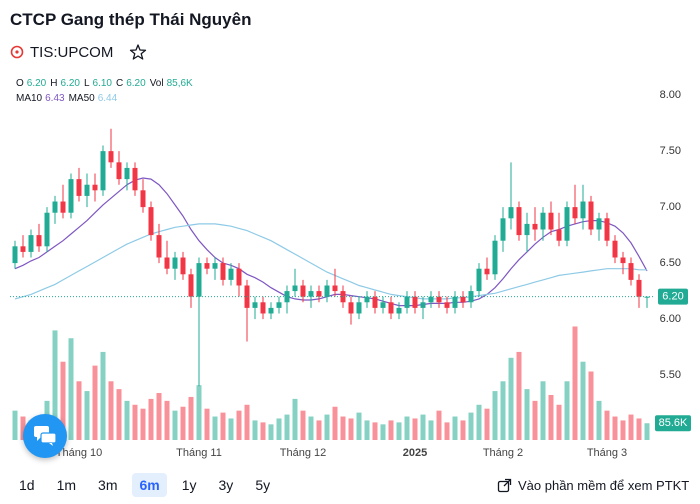 The height and width of the screenshot is (504, 700). Describe the element at coordinates (604, 485) in the screenshot. I see `link-text: Vào phần mềm để xem PTKT` at that location.